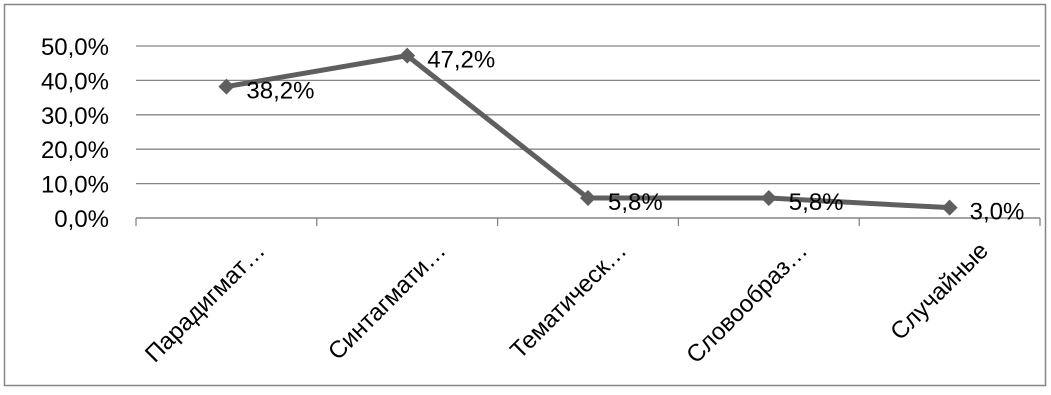 The width and height of the screenshot is (1051, 395). What do you see at coordinates (75, 47) in the screenshot?
I see `y-tick-label: 50,0%` at bounding box center [75, 47].